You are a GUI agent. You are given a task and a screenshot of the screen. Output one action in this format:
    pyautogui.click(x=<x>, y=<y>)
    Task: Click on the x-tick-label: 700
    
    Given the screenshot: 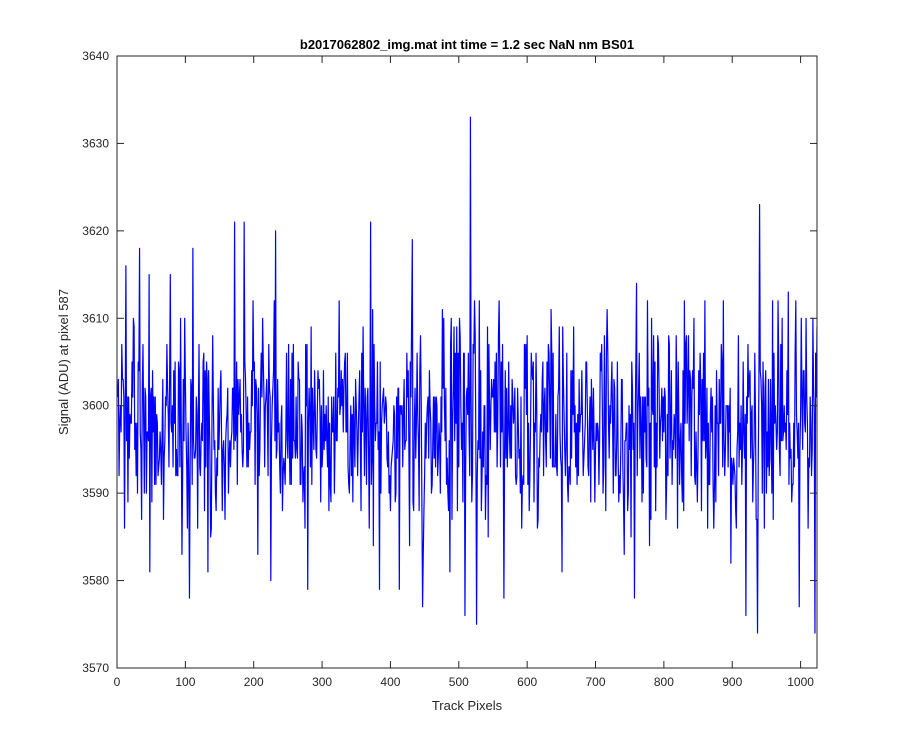 What is the action you would take?
    pyautogui.click(x=596, y=682)
    